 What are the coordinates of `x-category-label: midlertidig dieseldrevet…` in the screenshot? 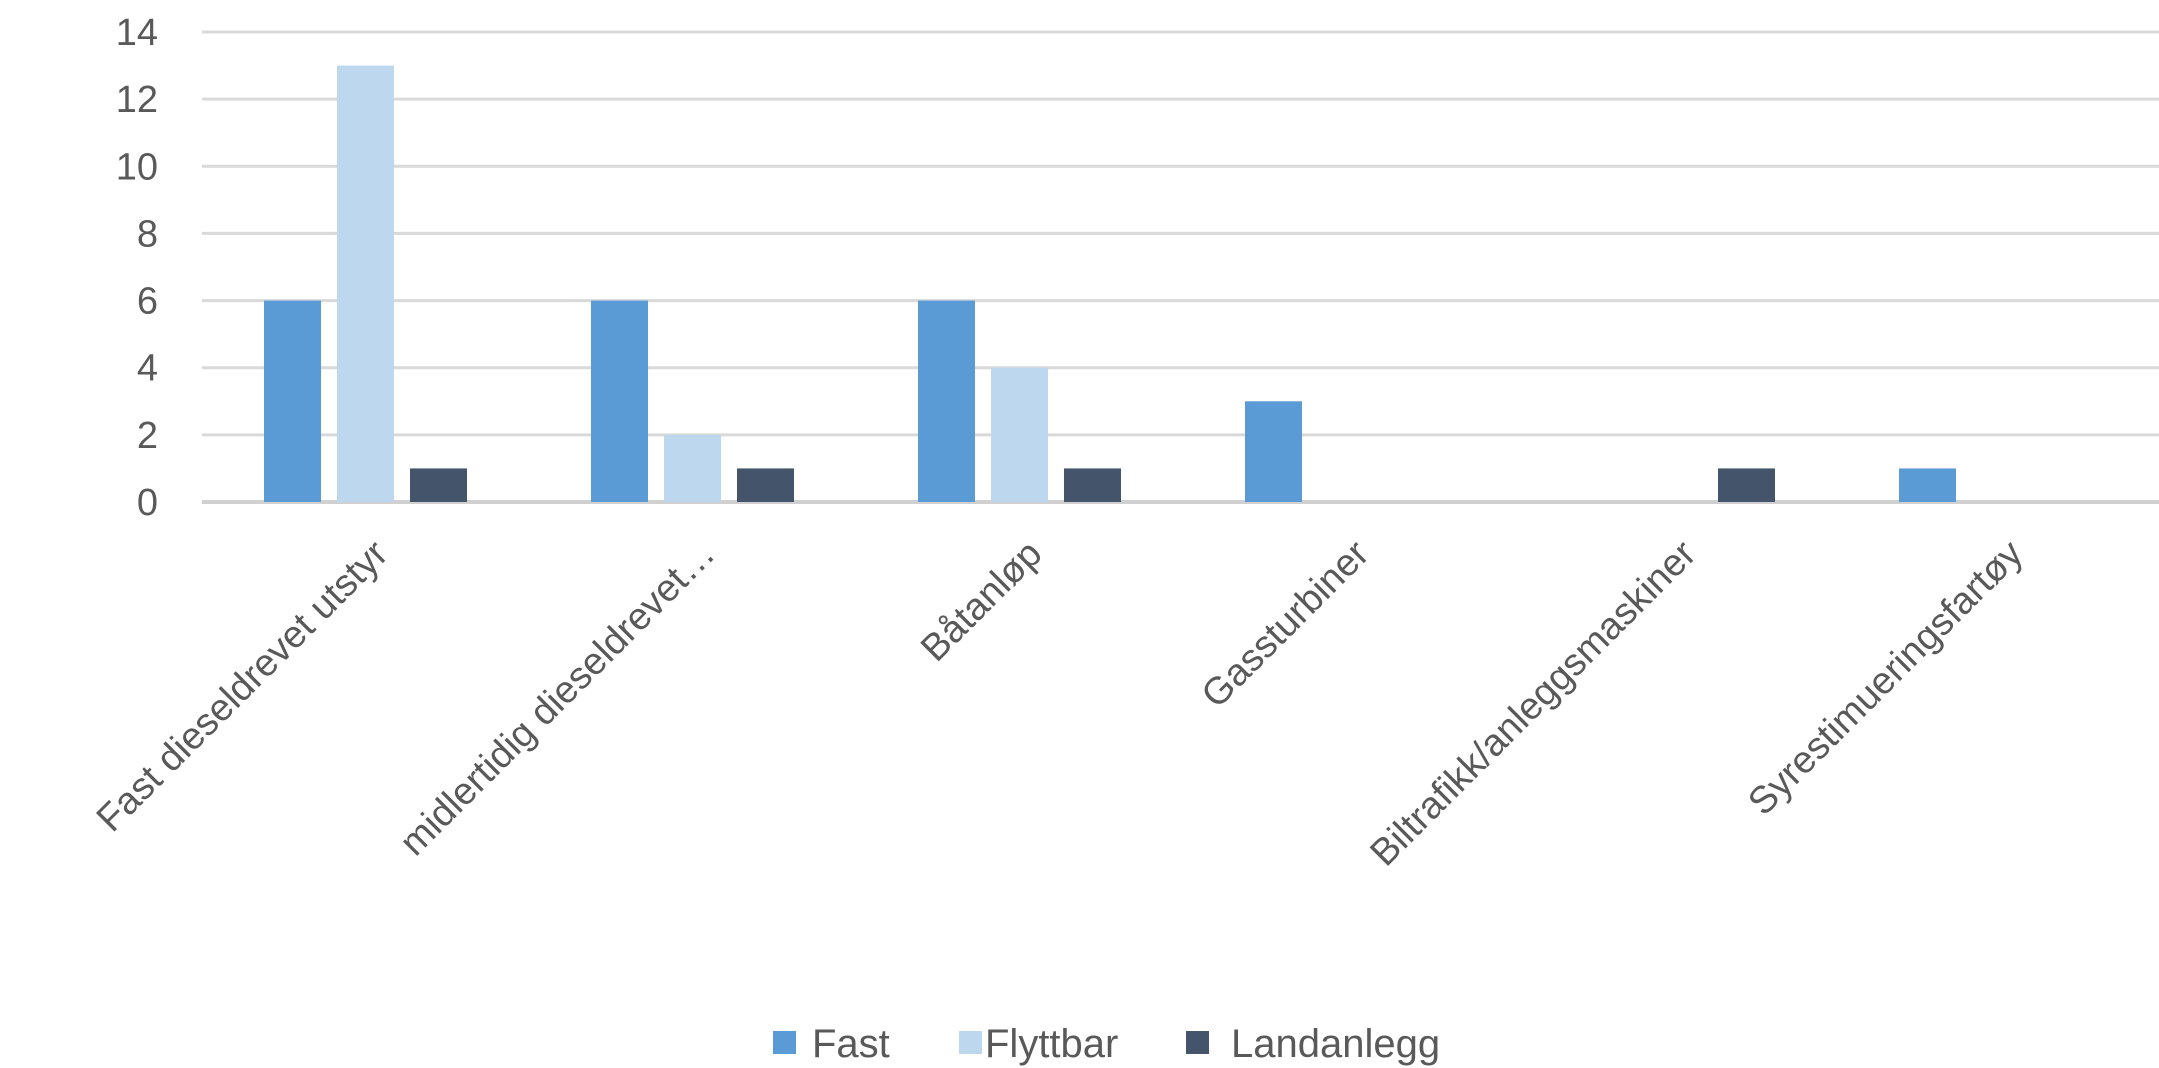 It's located at (557, 698).